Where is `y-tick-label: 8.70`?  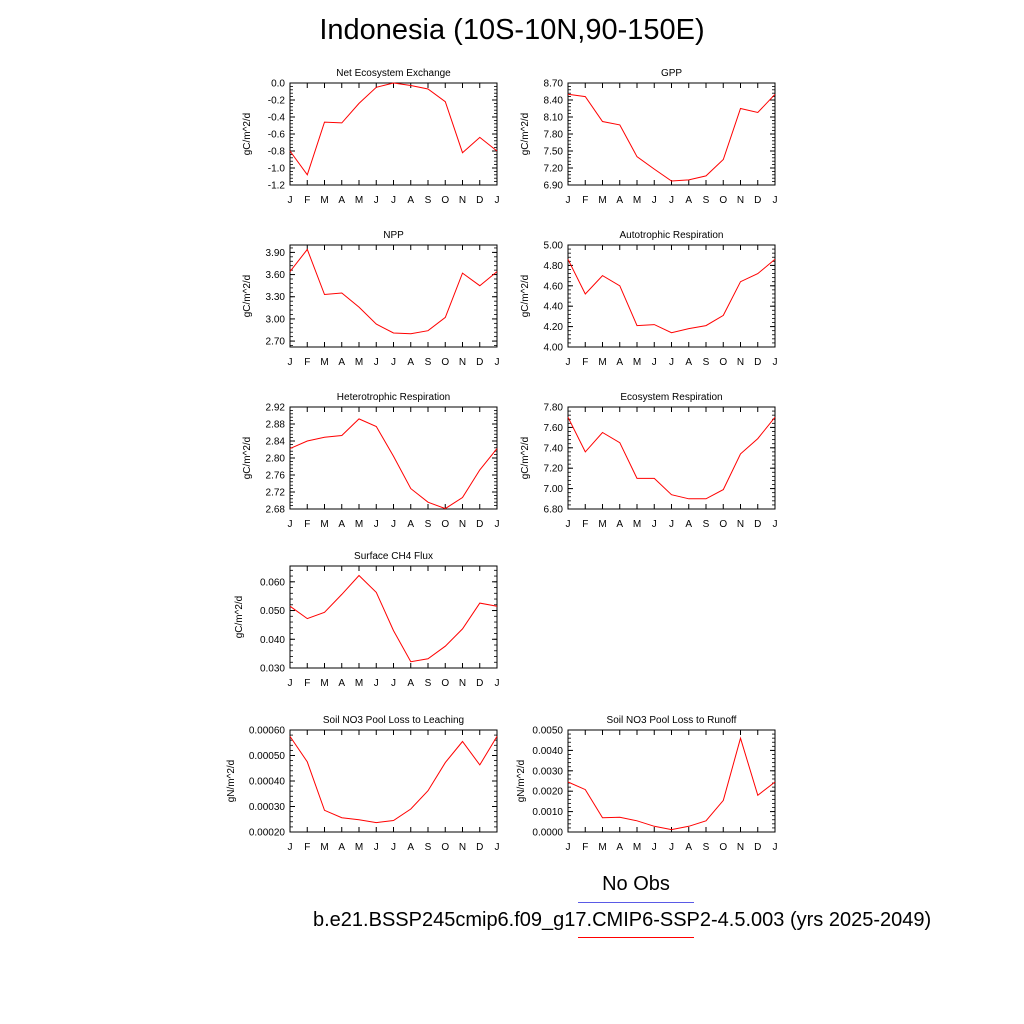 y-tick-label: 8.70 is located at coordinates (554, 84).